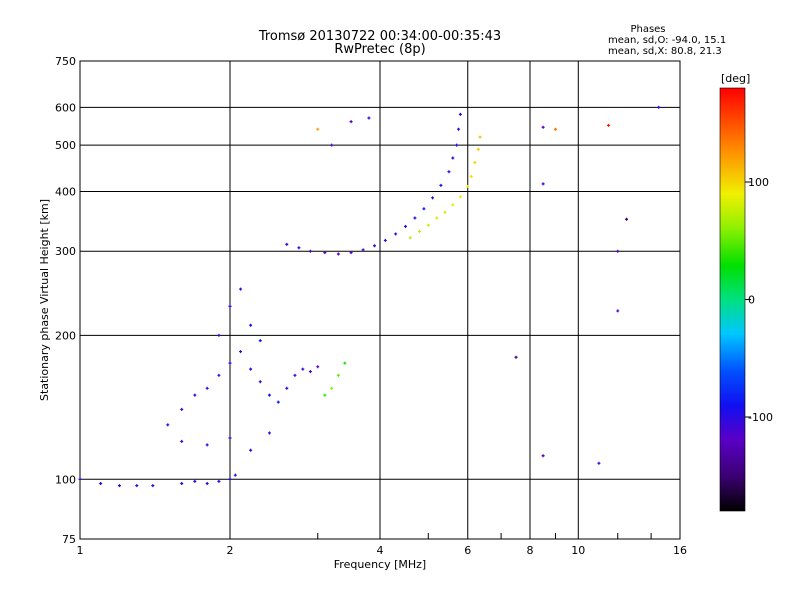 This screenshot has width=800, height=600. I want to click on y-tick-label: 600, so click(65, 107).